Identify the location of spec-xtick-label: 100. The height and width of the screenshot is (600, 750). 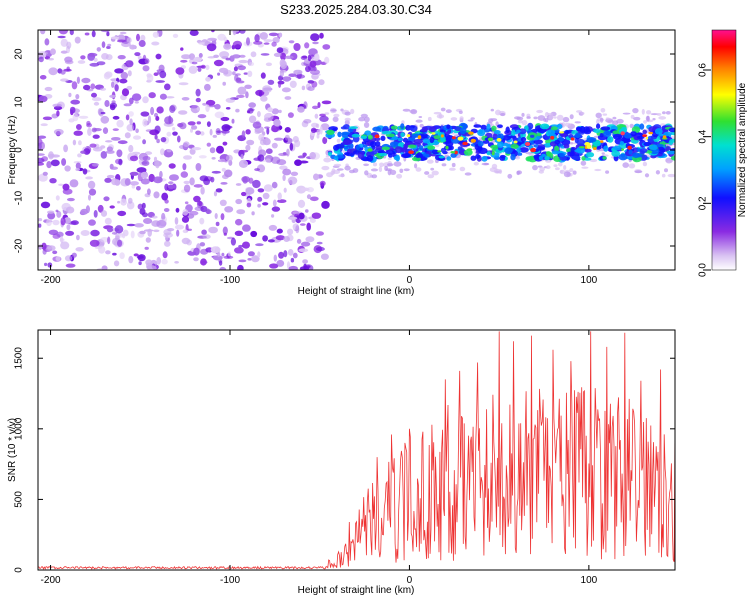
(589, 280).